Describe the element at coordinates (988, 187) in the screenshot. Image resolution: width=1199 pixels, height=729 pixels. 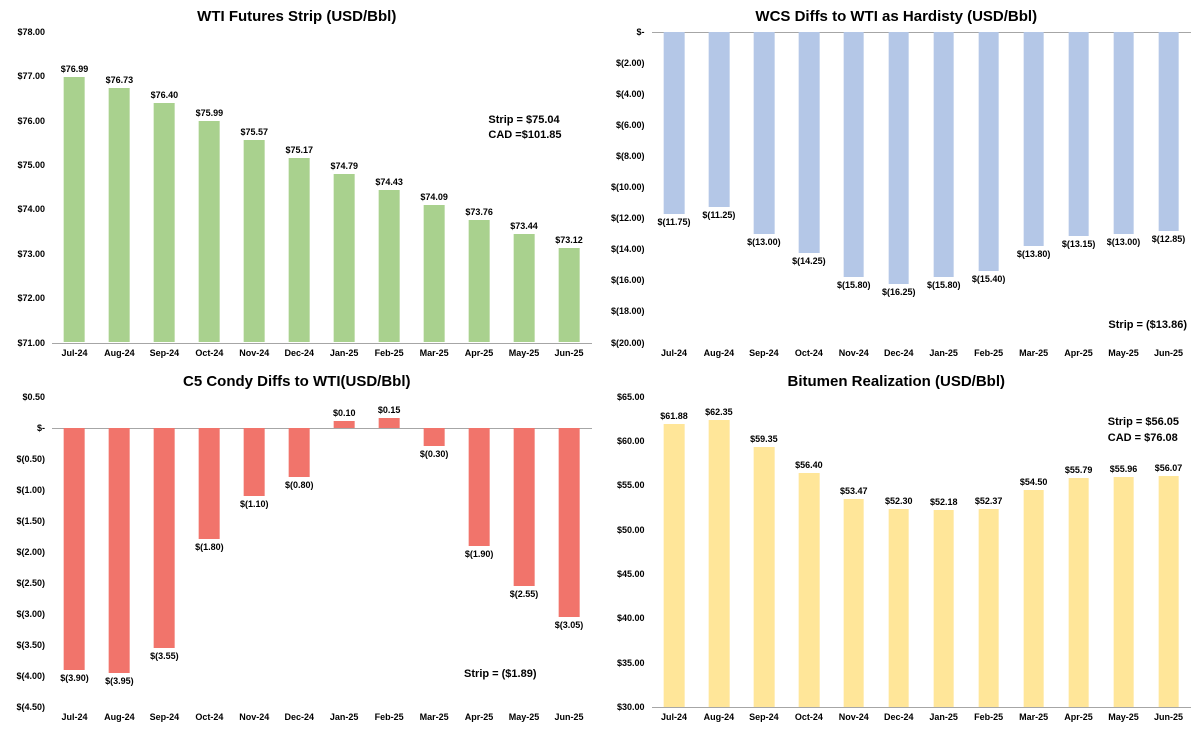
I see `bar-slot: $(15.40)` at that location.